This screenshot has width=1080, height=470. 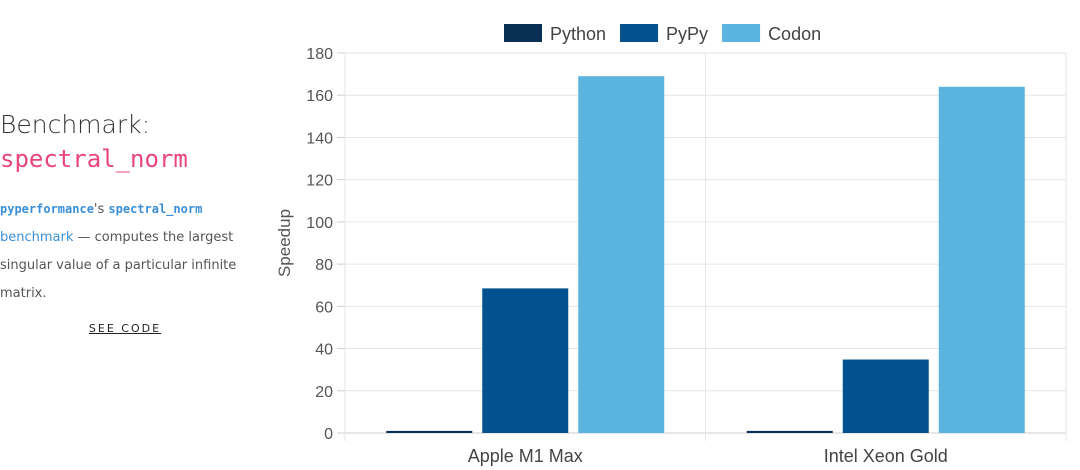 What do you see at coordinates (47, 209) in the screenshot?
I see `pyperformance-link: pyperformance` at bounding box center [47, 209].